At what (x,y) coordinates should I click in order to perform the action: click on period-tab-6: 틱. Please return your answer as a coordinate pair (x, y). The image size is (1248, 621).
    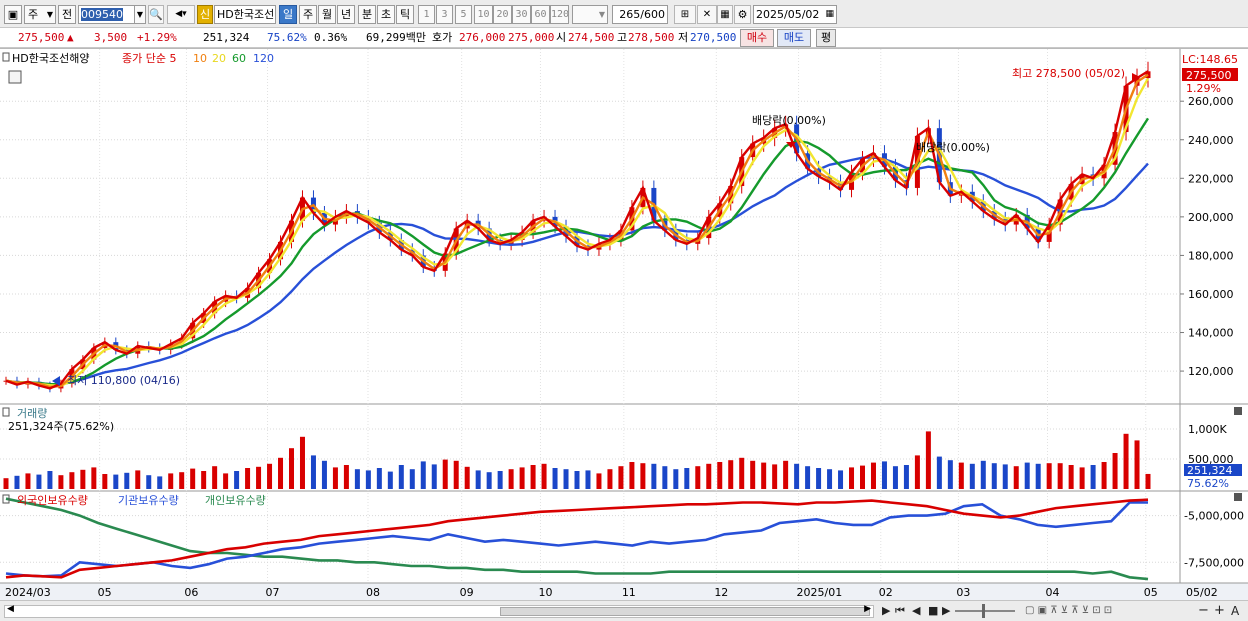
    Looking at the image, I should click on (405, 14).